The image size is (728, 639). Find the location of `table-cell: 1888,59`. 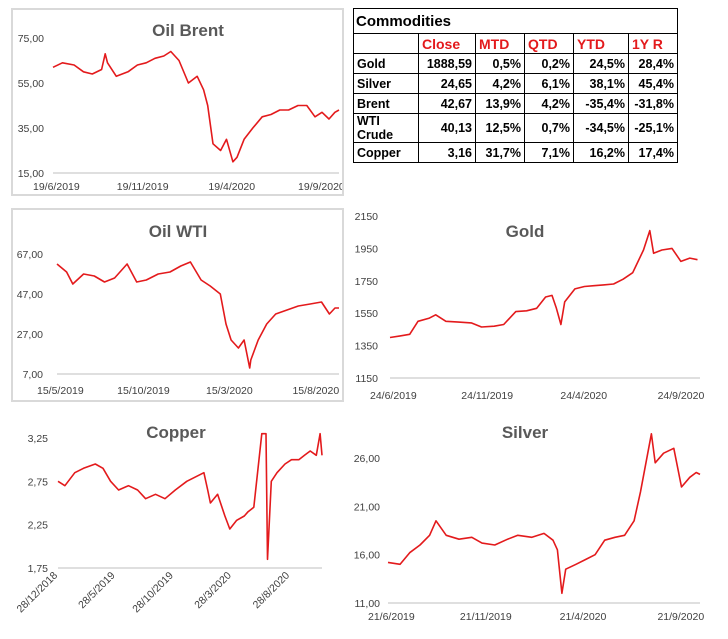

table-cell: 1888,59 is located at coordinates (447, 63).